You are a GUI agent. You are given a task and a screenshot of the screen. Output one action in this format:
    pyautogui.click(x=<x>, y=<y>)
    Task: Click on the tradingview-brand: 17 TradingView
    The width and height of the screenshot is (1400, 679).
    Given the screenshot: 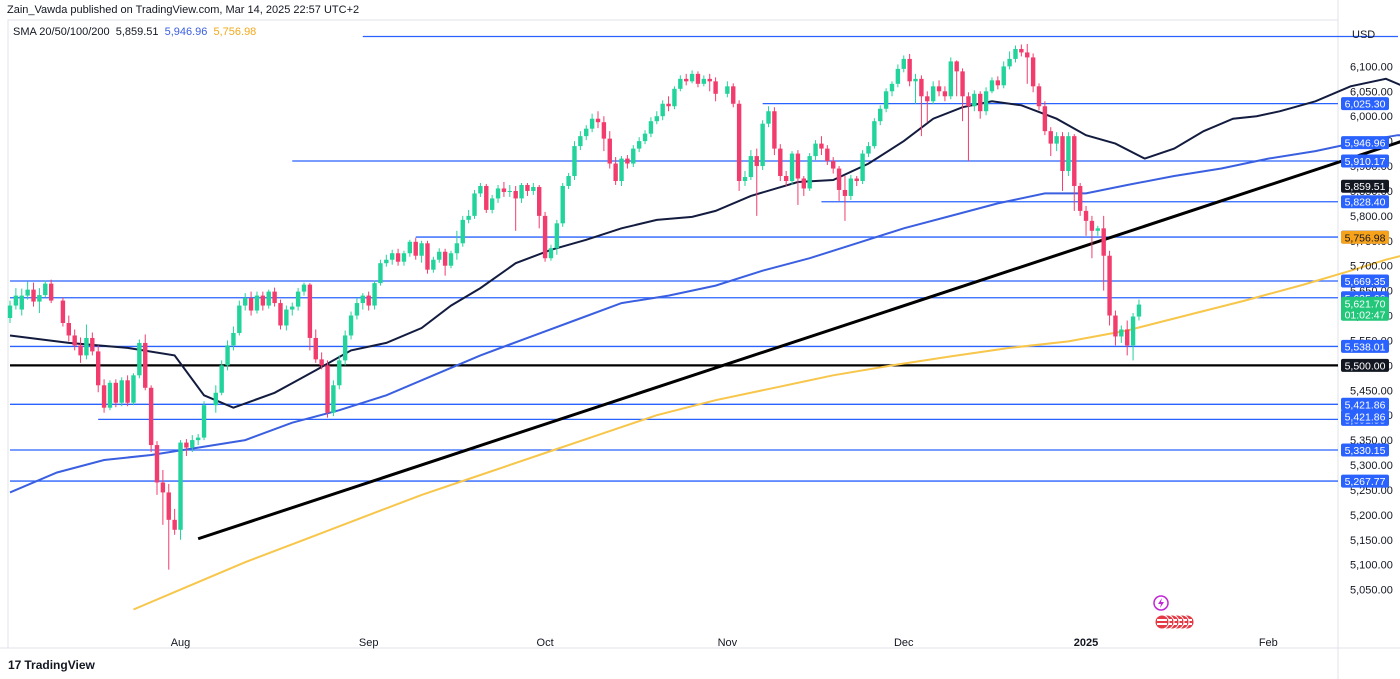 What is the action you would take?
    pyautogui.click(x=51, y=665)
    